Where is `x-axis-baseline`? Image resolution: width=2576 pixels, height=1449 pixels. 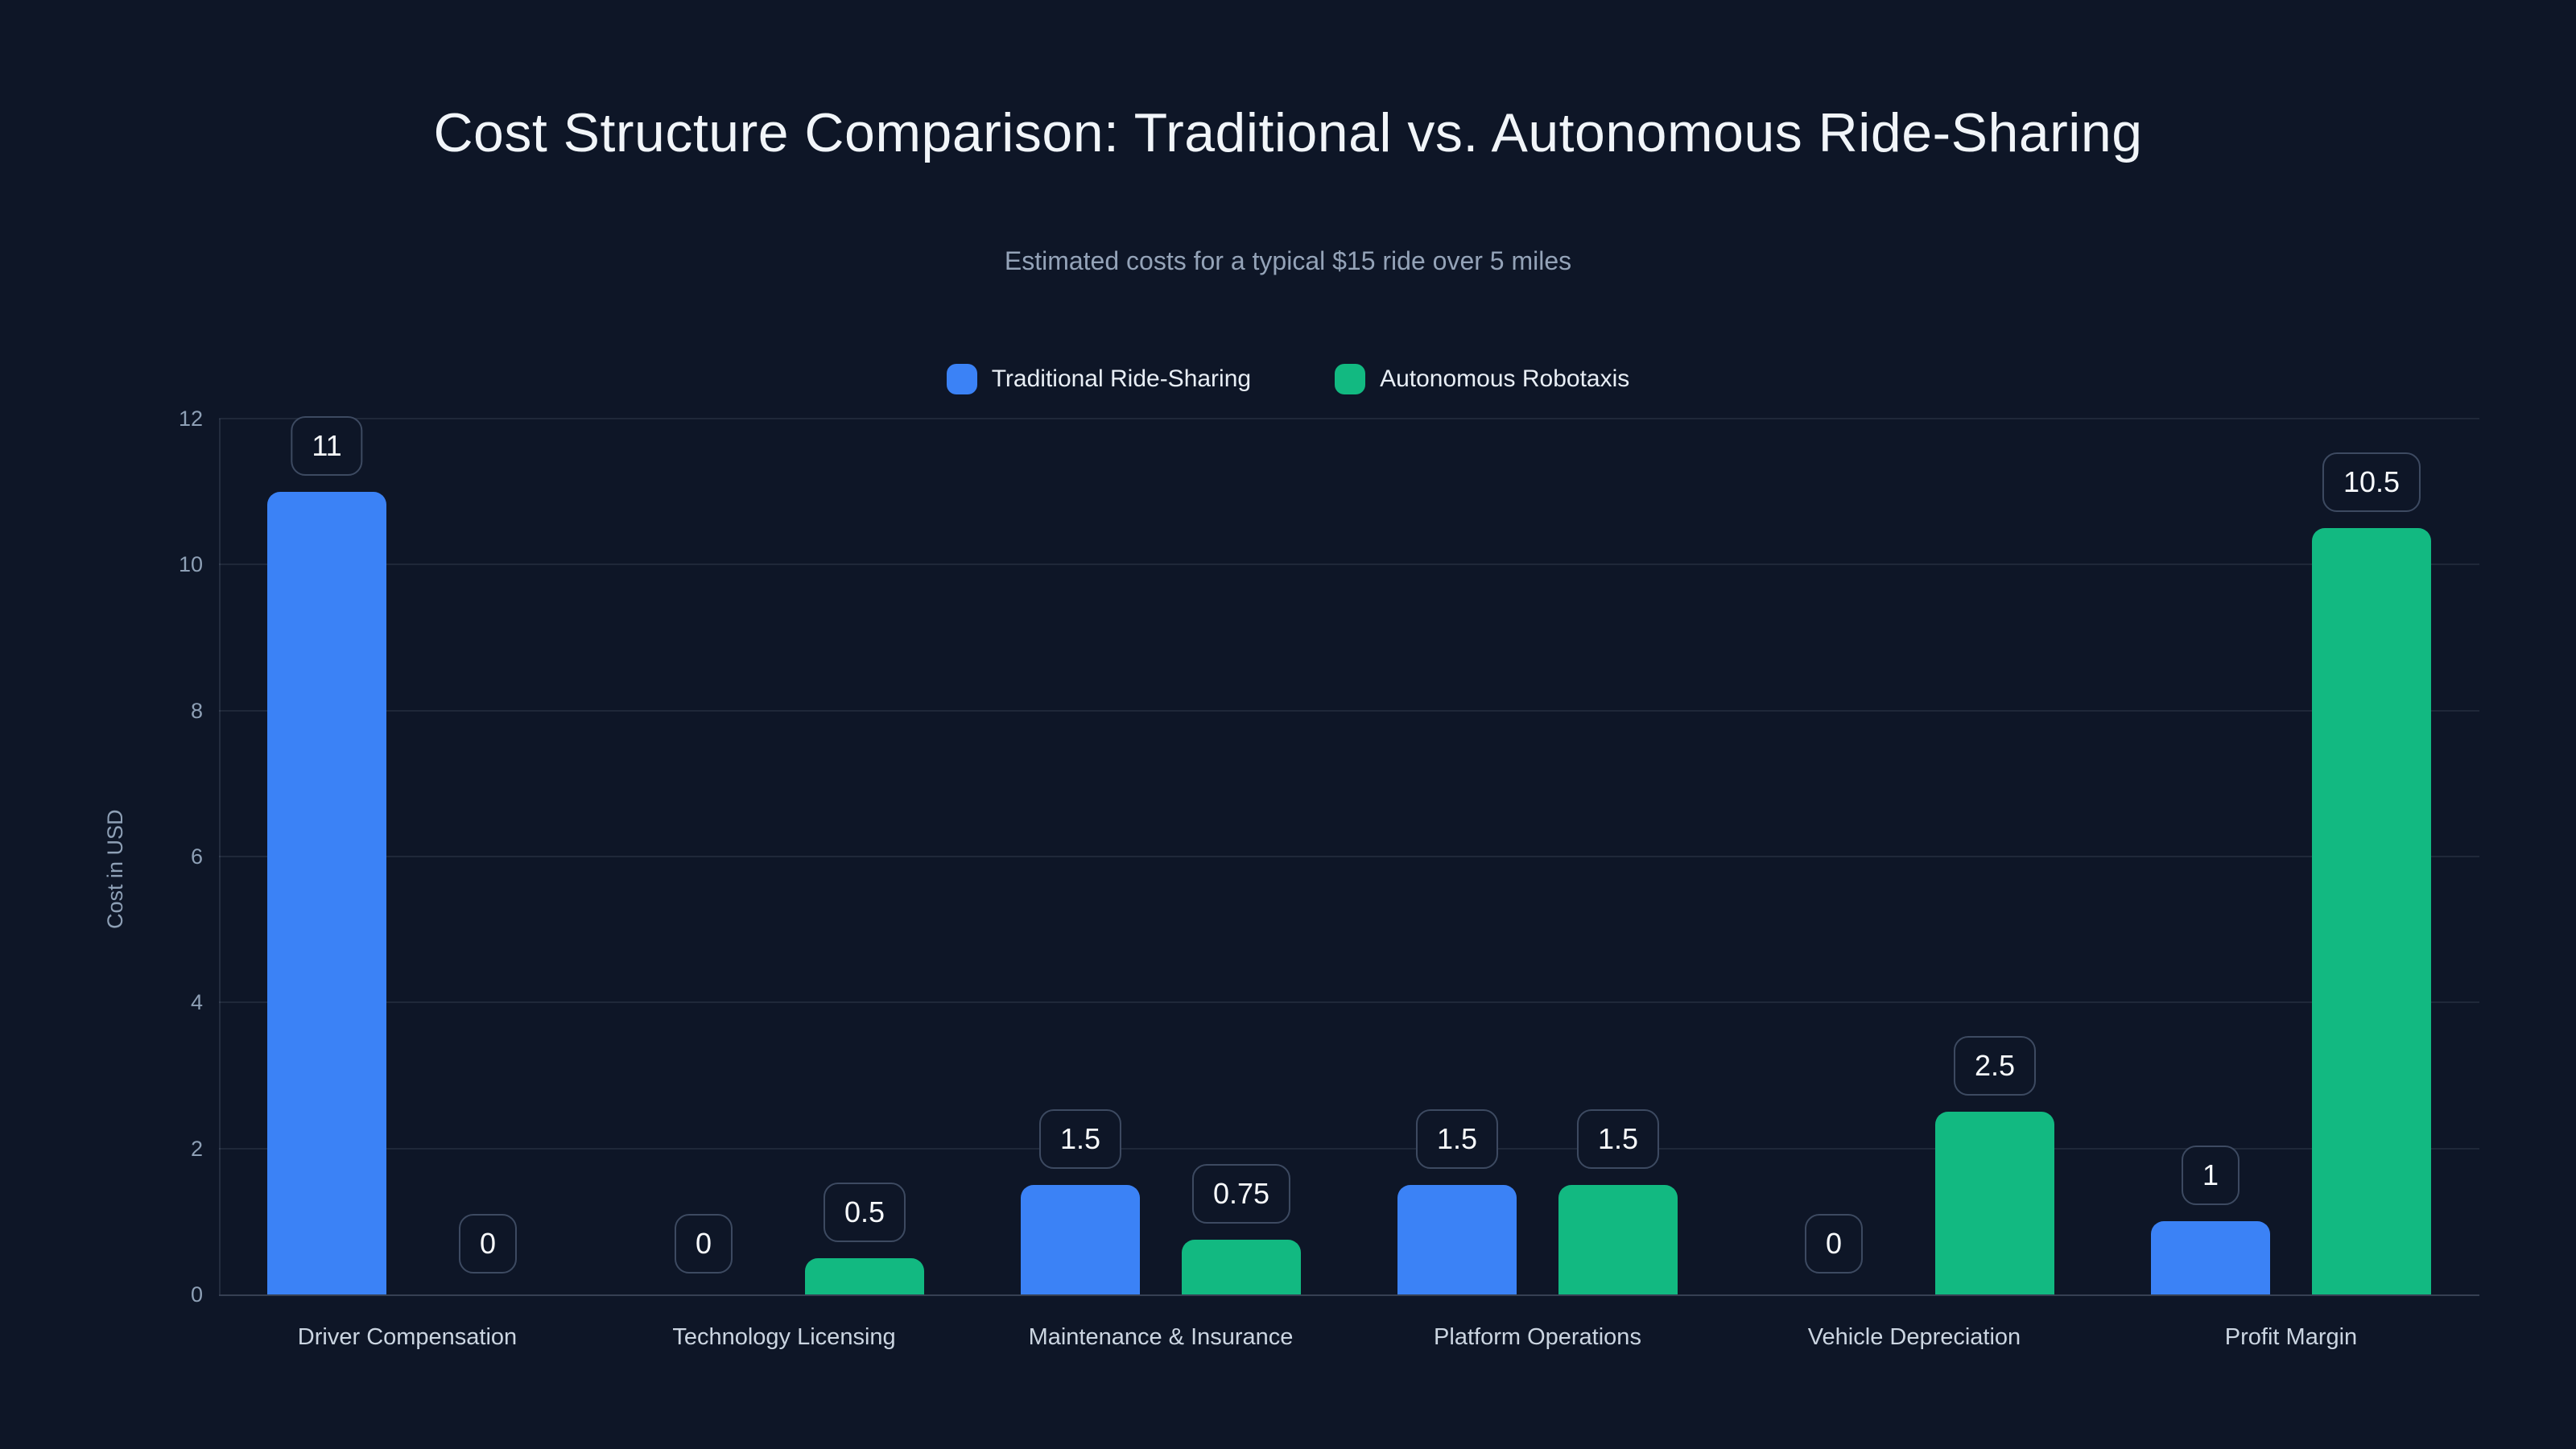 x-axis-baseline is located at coordinates (1349, 1295).